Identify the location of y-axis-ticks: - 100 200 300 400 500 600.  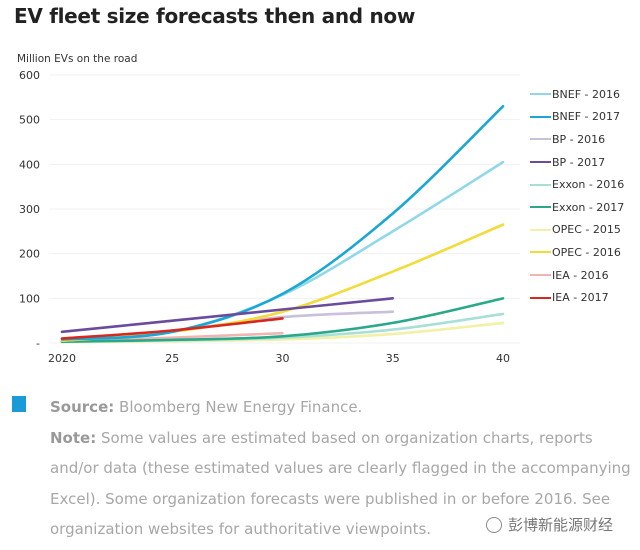
(29, 209).